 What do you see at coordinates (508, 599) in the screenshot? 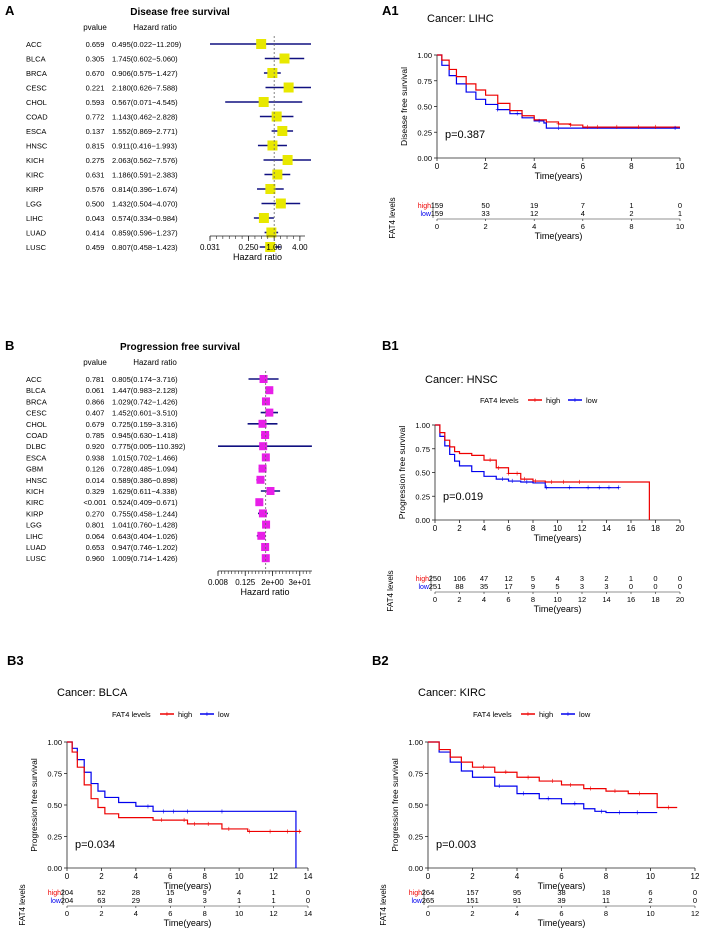
I see `risk-x-tick-label: 6` at bounding box center [508, 599].